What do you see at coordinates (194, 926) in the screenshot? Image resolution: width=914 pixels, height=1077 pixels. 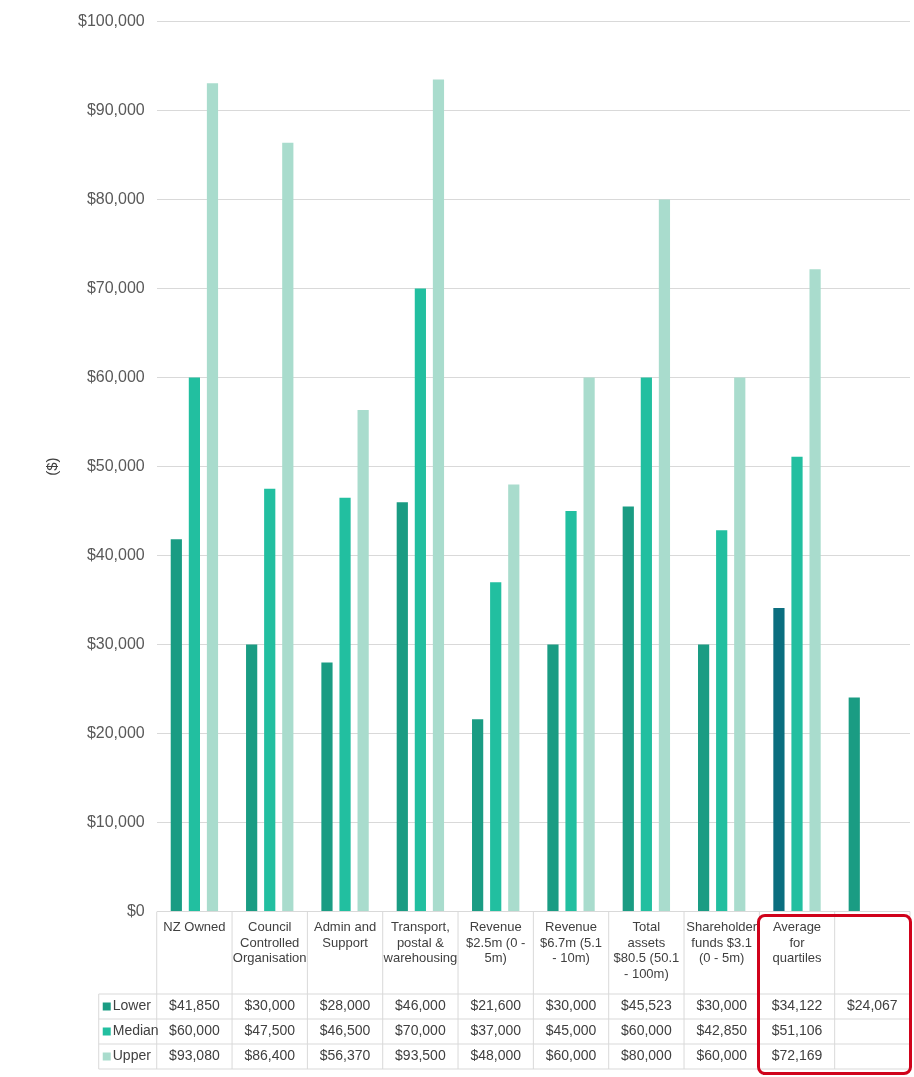 I see `x-tick-label: NZ Owned` at bounding box center [194, 926].